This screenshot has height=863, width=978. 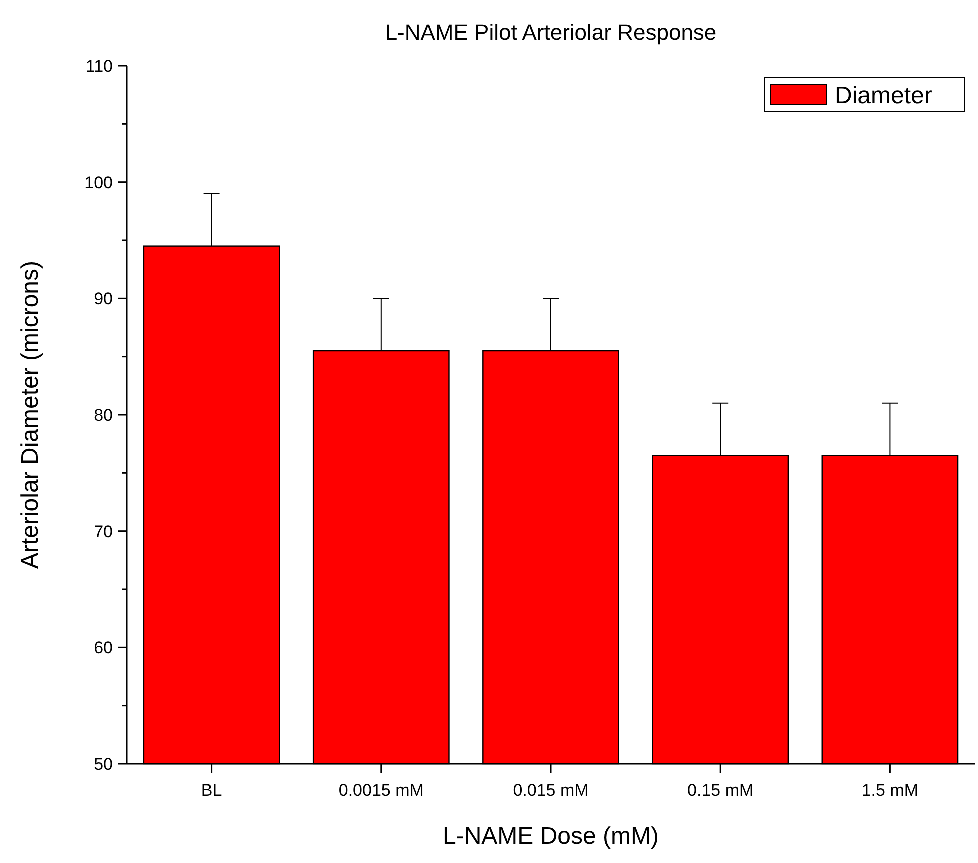 What do you see at coordinates (99, 66) in the screenshot?
I see `y-tick-label: 110` at bounding box center [99, 66].